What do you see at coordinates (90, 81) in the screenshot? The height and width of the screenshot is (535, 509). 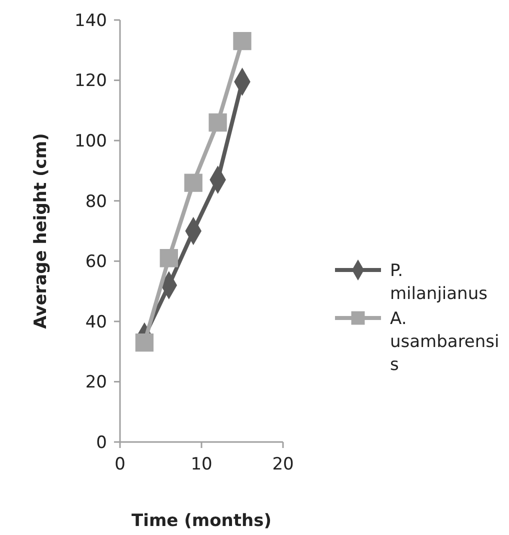 I see `y-tick-label: 120` at bounding box center [90, 81].